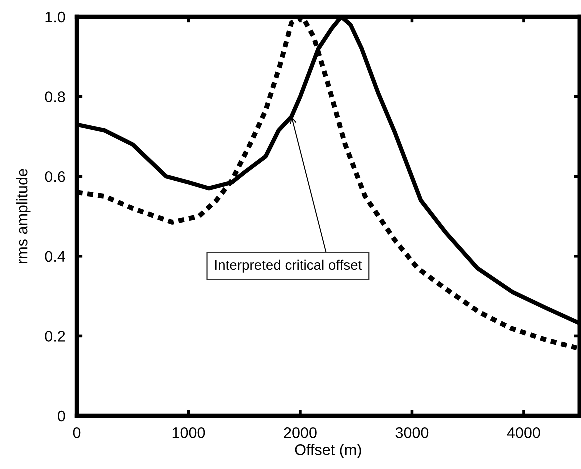  Describe the element at coordinates (55, 336) in the screenshot. I see `y-tick-label: 0.2` at that location.